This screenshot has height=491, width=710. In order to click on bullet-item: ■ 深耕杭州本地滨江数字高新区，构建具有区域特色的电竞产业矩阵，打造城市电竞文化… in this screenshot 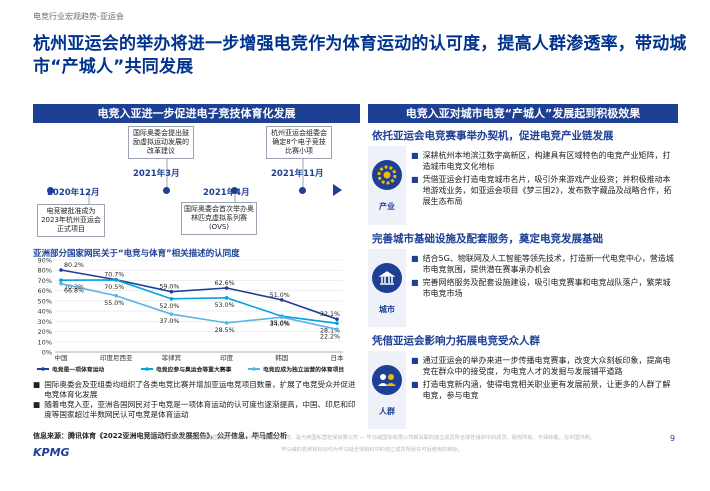, I will do `click(543, 161)`.